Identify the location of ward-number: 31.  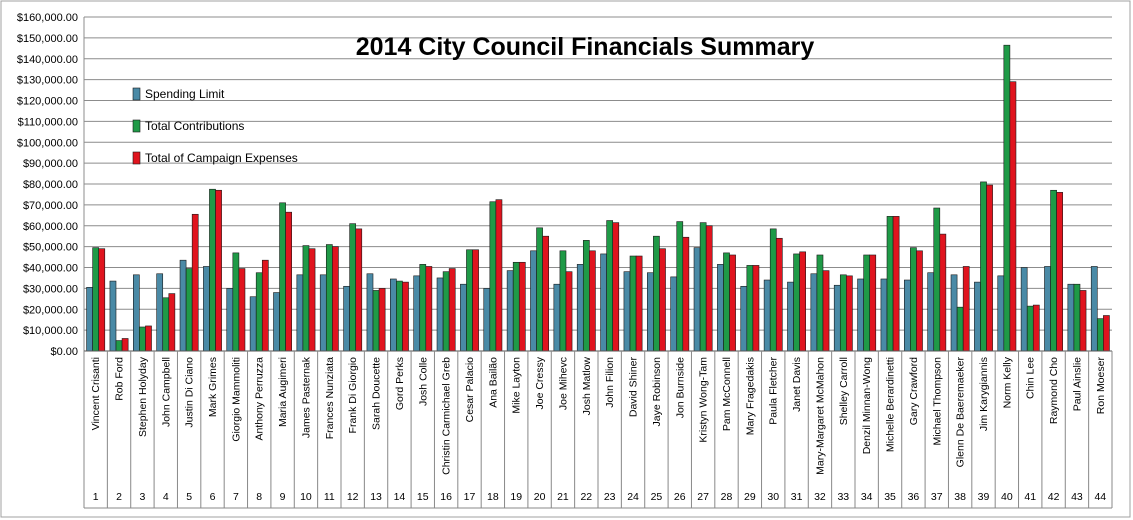
(797, 497).